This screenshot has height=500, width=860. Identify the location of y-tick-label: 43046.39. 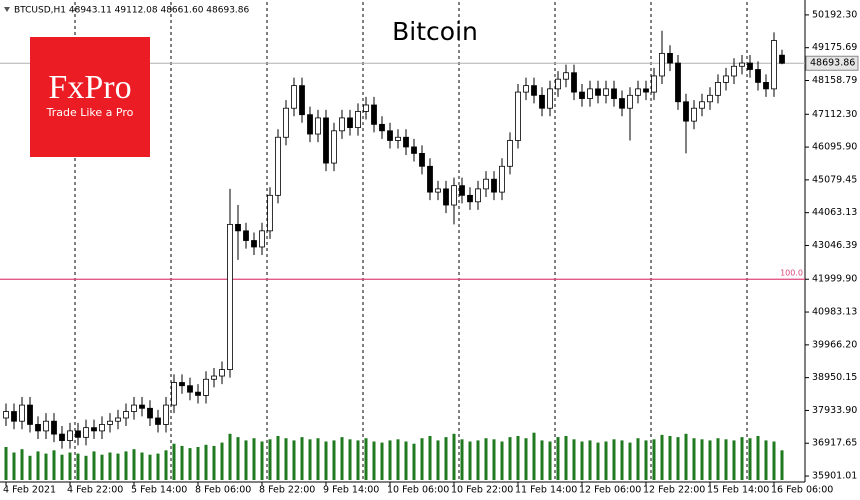
(834, 245).